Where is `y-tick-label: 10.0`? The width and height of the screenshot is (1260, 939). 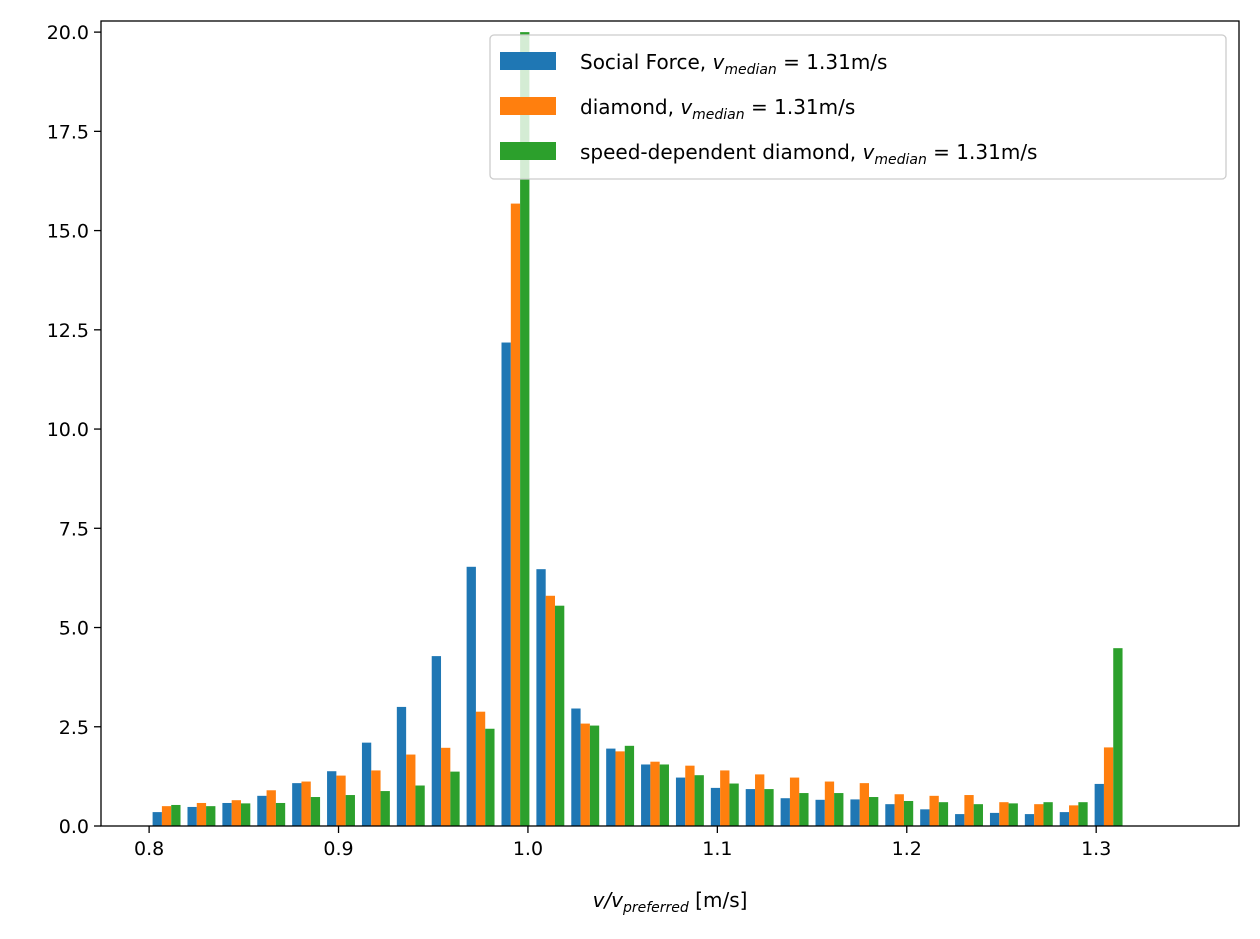 y-tick-label: 10.0 is located at coordinates (68, 430).